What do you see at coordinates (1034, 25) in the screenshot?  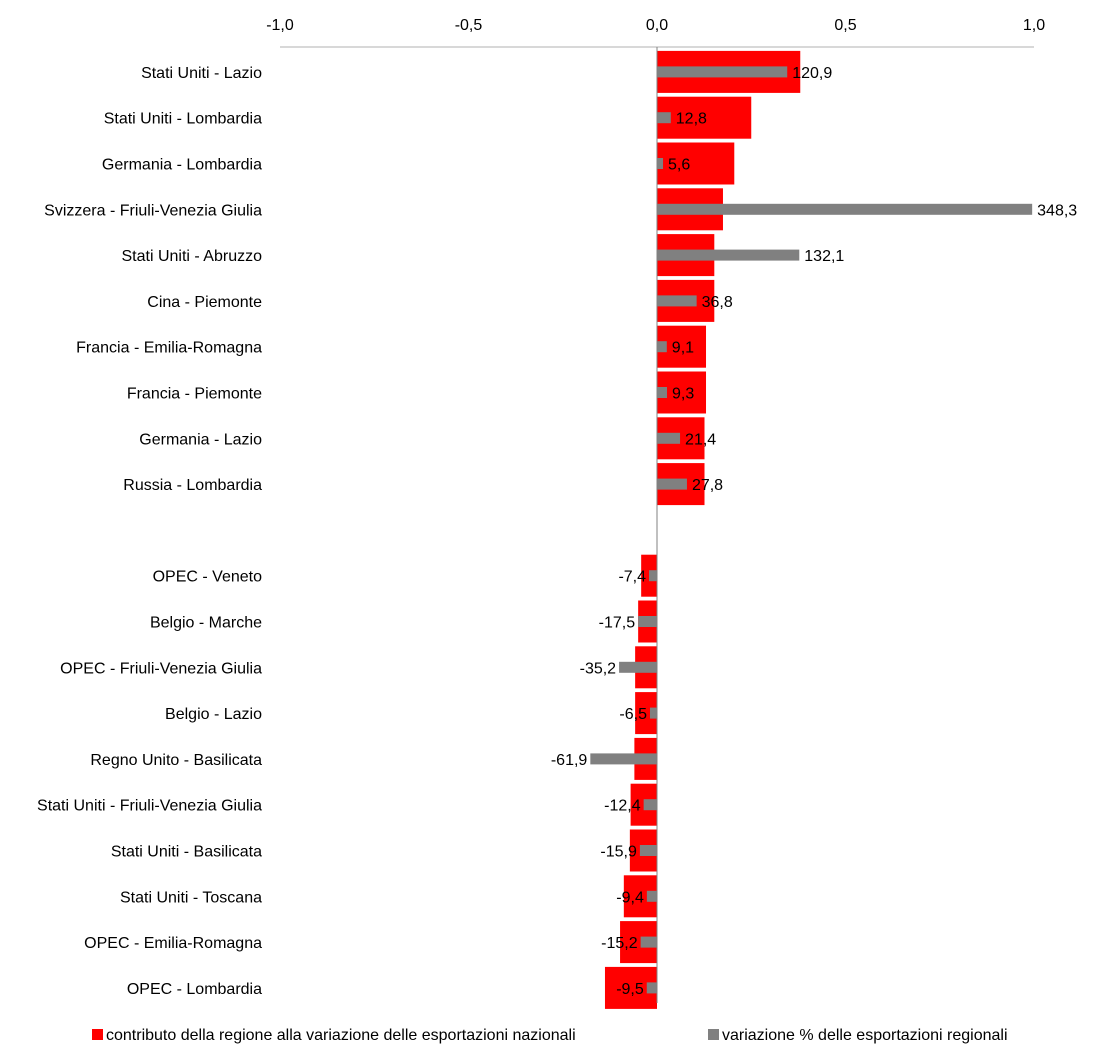 I see `x-tick-label: 1,0` at bounding box center [1034, 25].